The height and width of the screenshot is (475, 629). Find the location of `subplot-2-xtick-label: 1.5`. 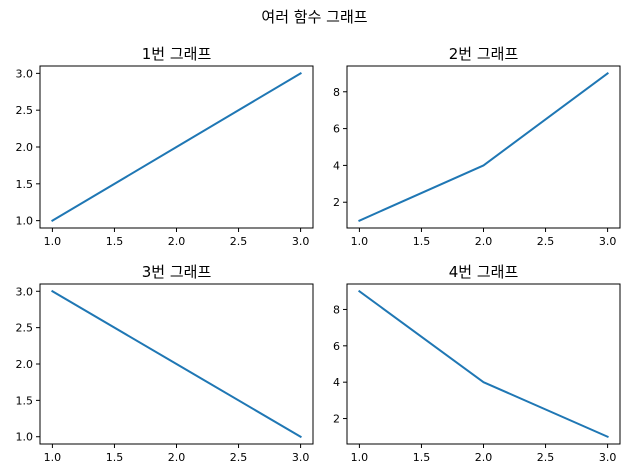

subplot-2-xtick-label: 1.5 is located at coordinates (422, 241).